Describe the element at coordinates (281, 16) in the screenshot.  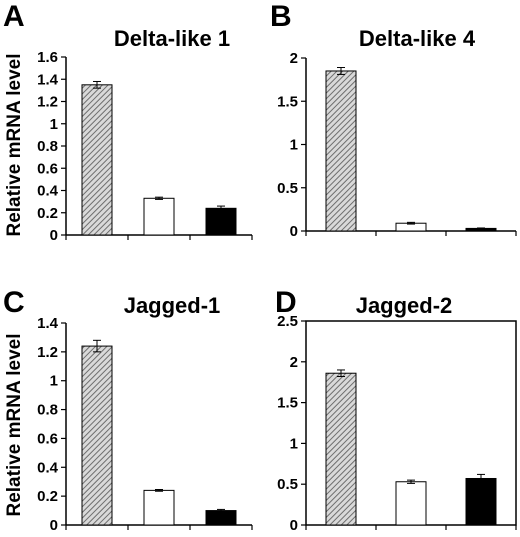
I see `panel-letter-b: B` at that location.